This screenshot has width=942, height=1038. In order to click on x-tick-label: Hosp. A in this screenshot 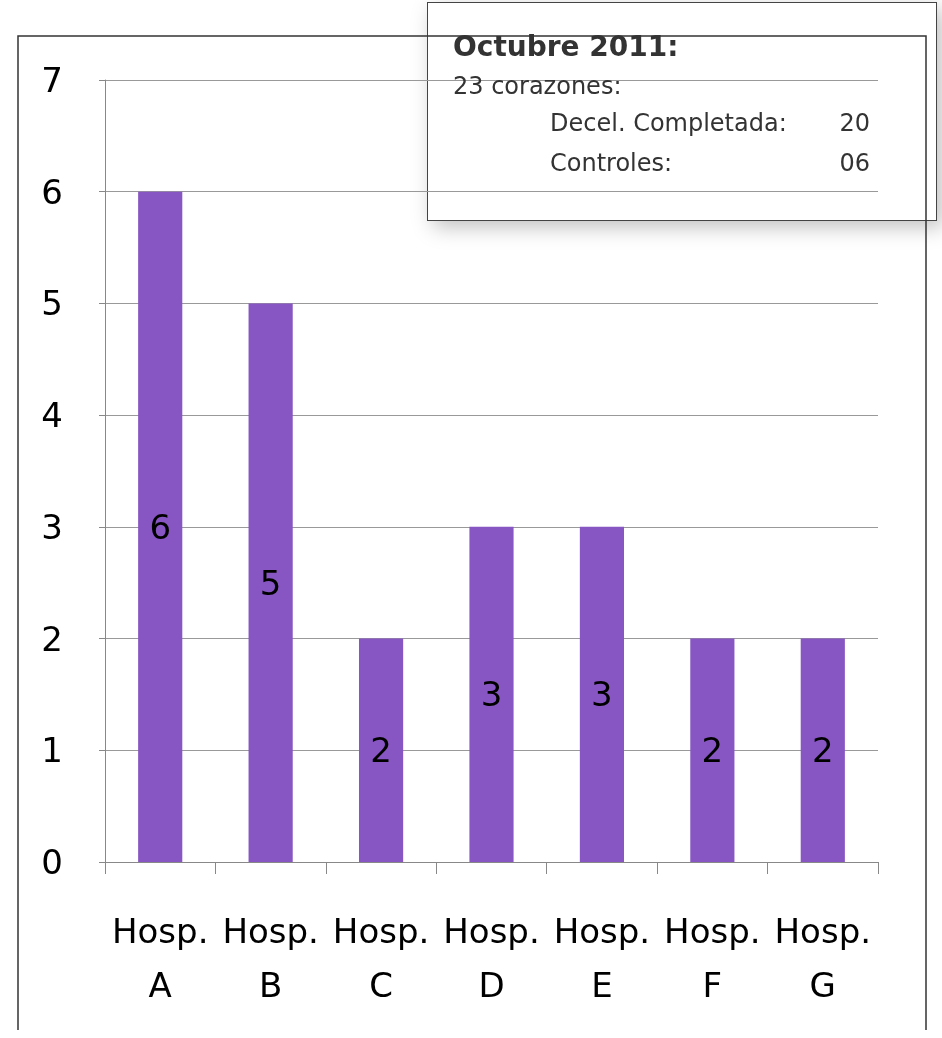, I will do `click(160, 958)`.